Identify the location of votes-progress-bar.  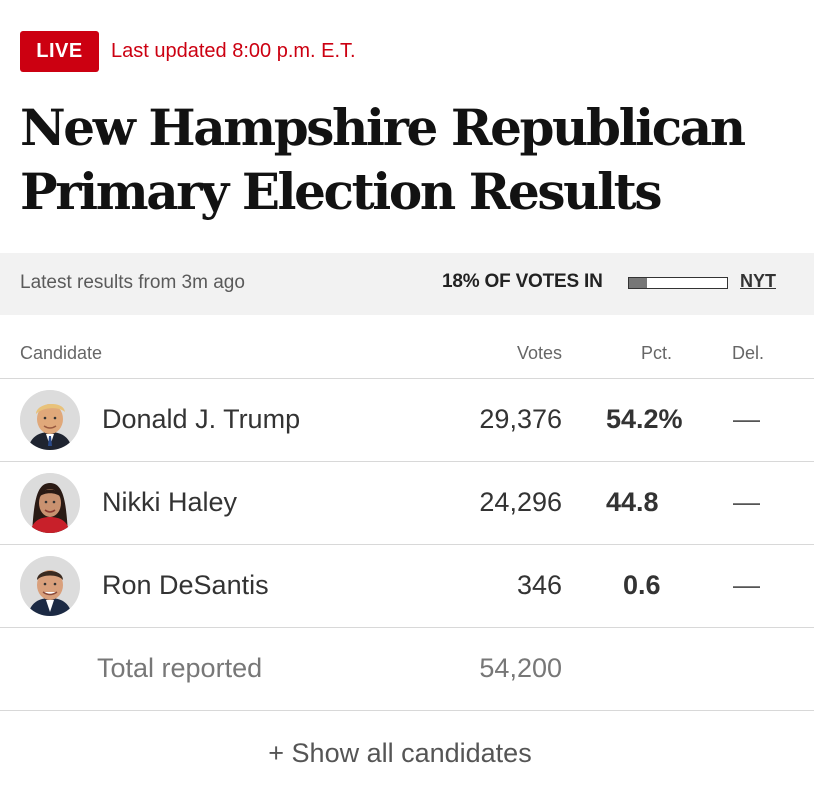
(678, 283).